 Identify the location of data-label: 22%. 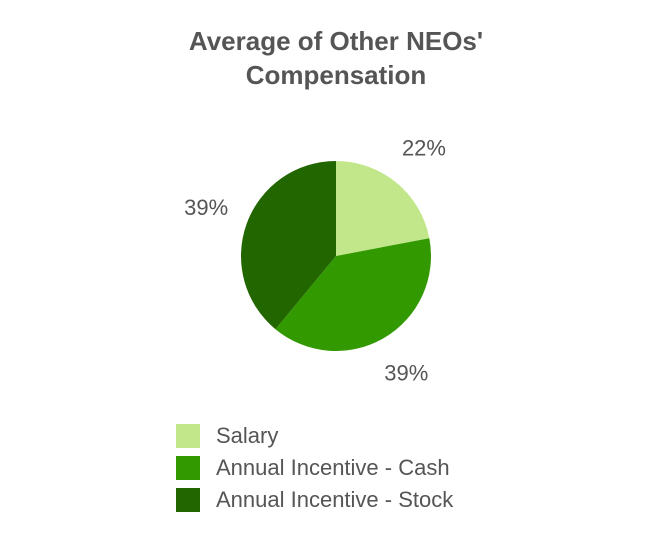
(424, 147).